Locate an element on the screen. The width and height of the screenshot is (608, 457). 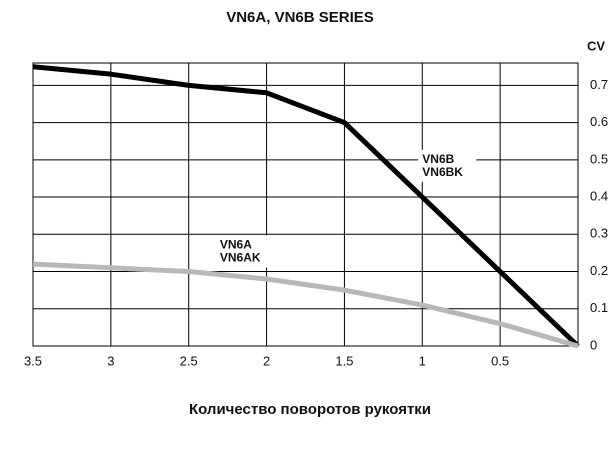
y-axis-label: CV is located at coordinates (596, 45).